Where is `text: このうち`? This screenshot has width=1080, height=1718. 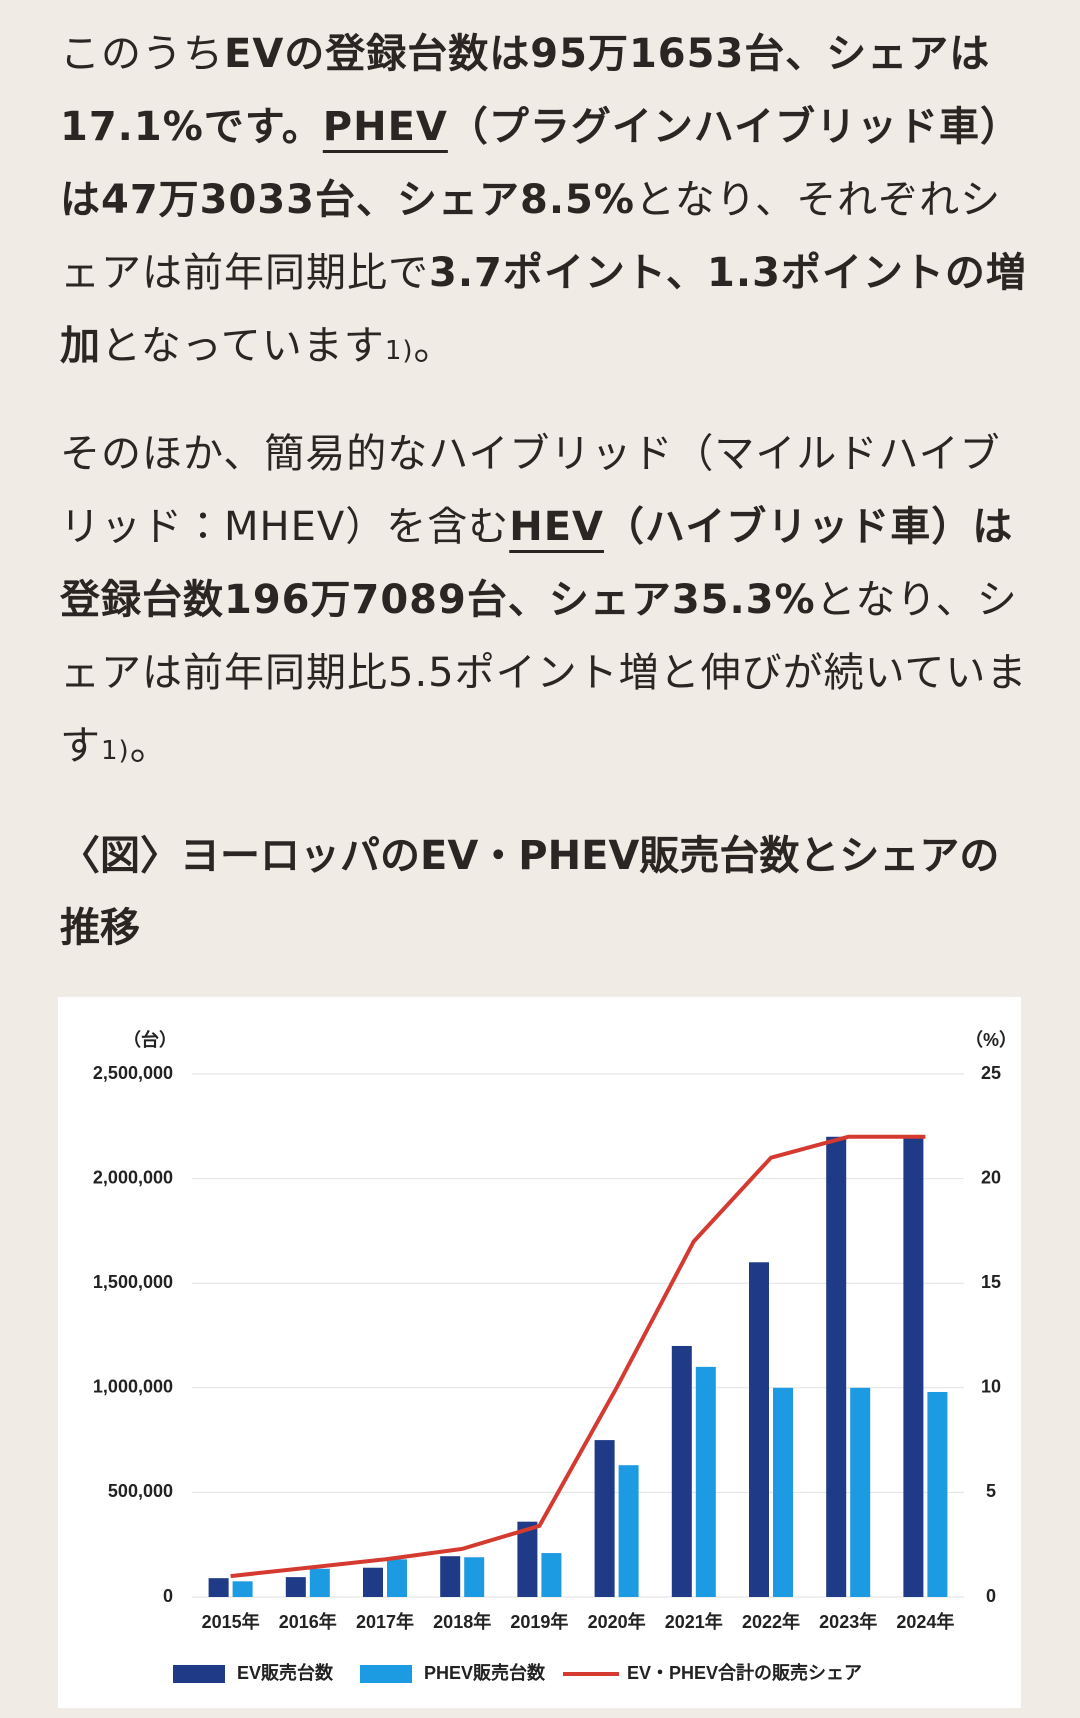
text: このうち is located at coordinates (142, 54).